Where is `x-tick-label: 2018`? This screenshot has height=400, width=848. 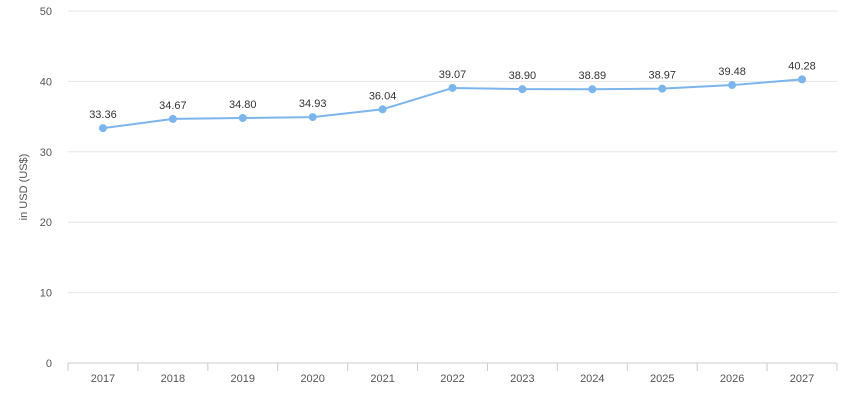
x-tick-label: 2018 is located at coordinates (173, 379).